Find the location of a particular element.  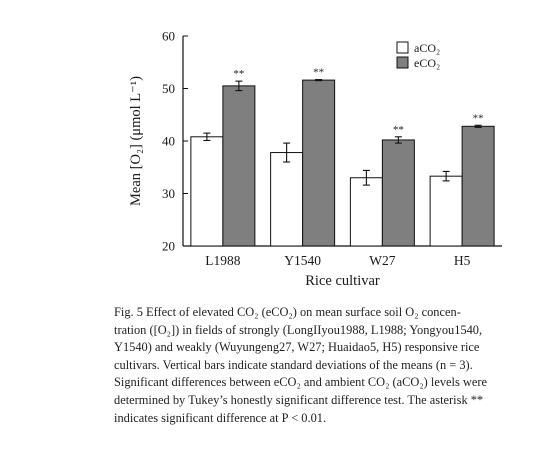

x-tick-label: Y1540 is located at coordinates (302, 260).